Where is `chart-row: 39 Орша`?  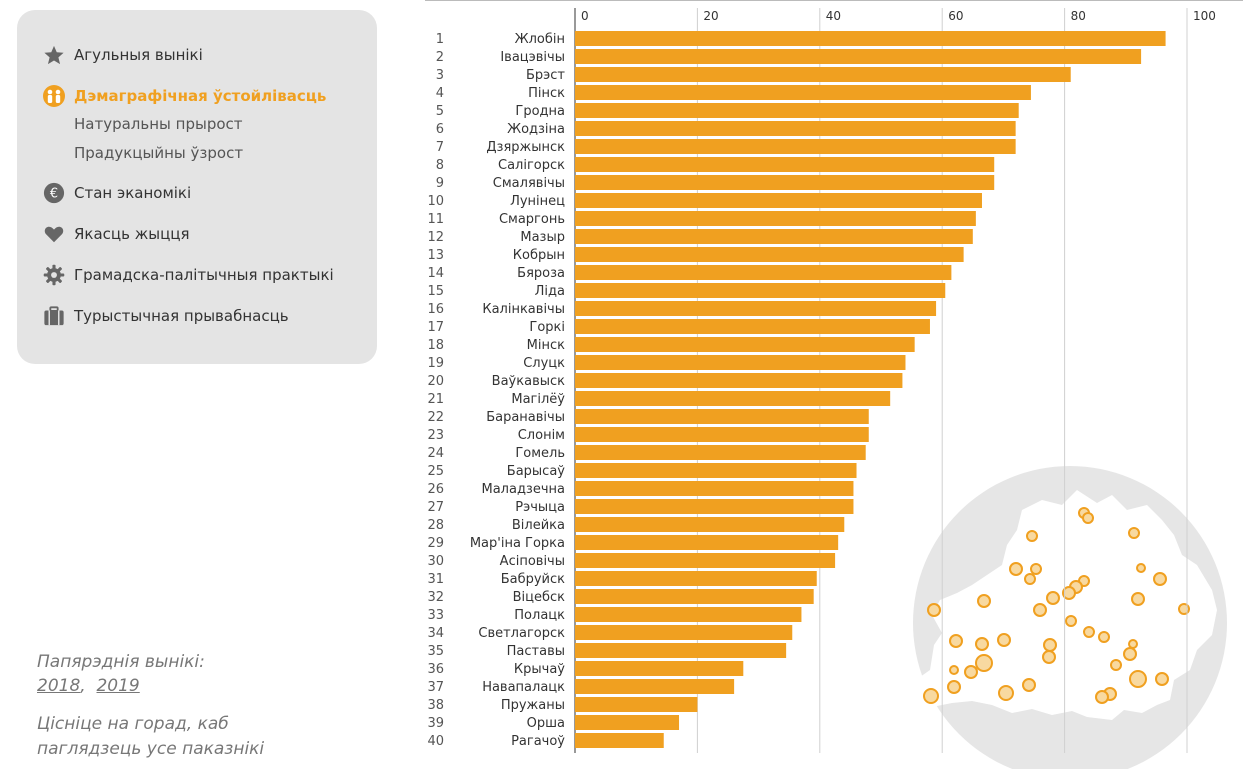 chart-row: 39 Орша is located at coordinates (553, 723).